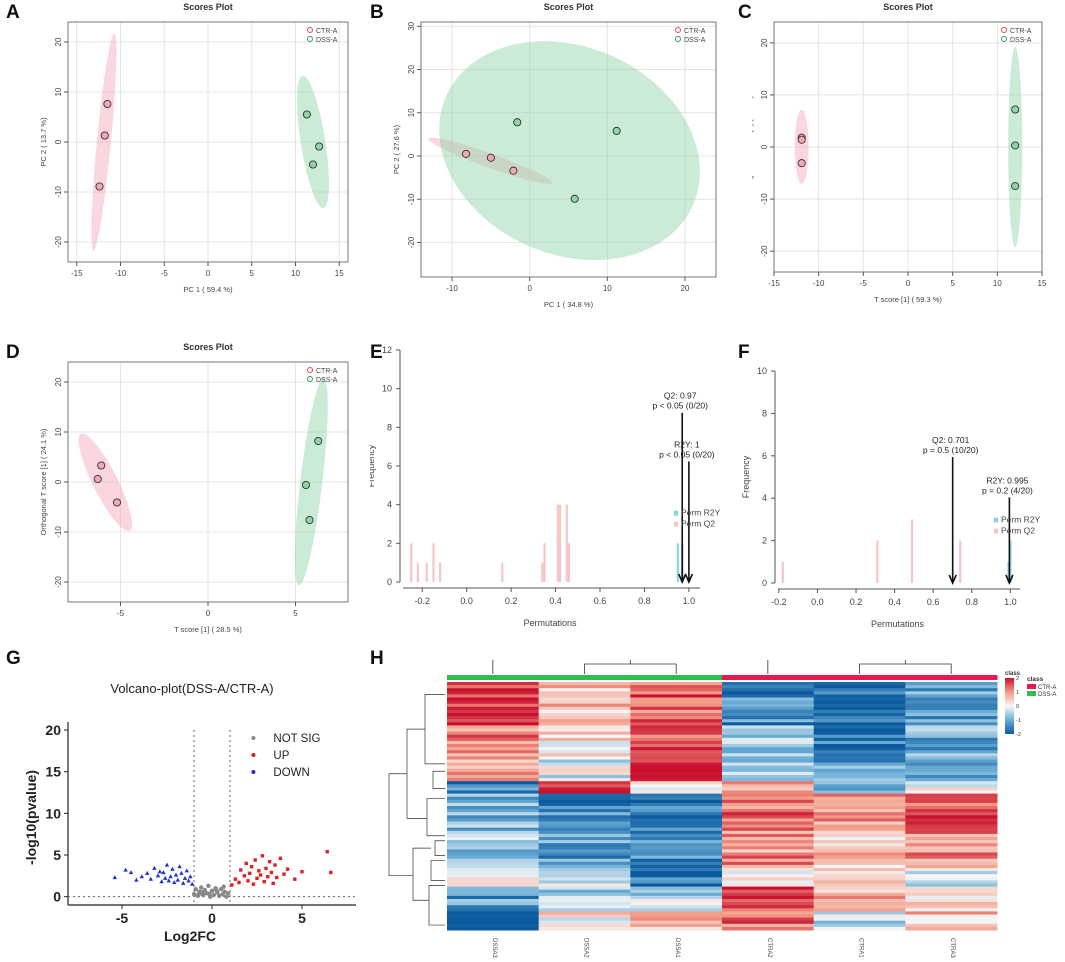  Describe the element at coordinates (1021, 40) in the screenshot. I see `chart-c-legend-label: DSS-A` at that location.